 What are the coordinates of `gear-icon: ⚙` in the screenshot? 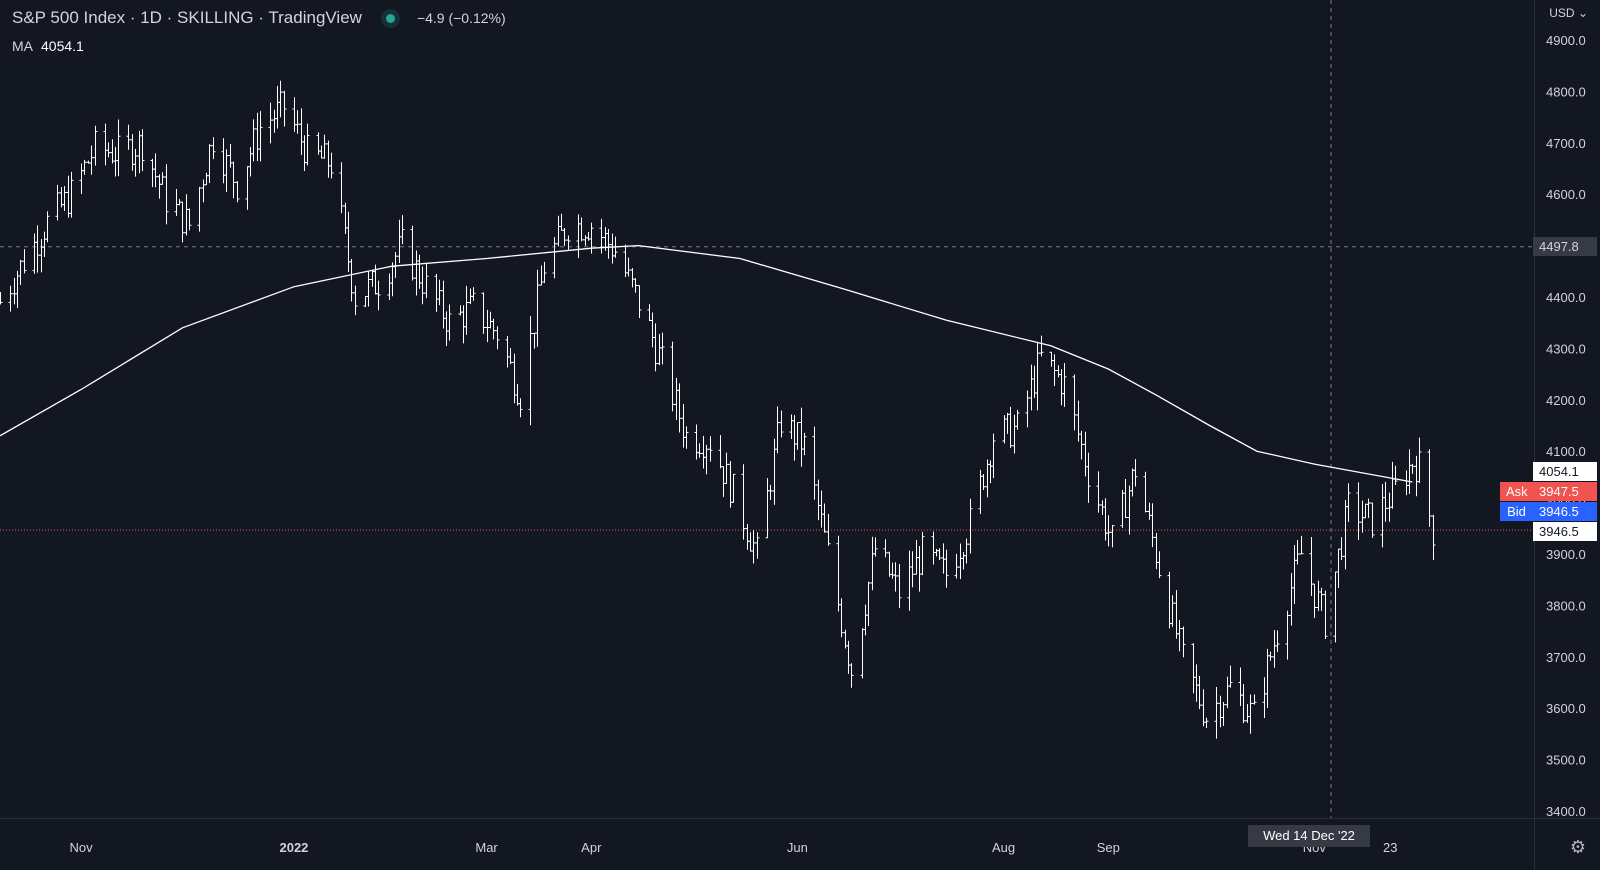 It's located at (1577, 847).